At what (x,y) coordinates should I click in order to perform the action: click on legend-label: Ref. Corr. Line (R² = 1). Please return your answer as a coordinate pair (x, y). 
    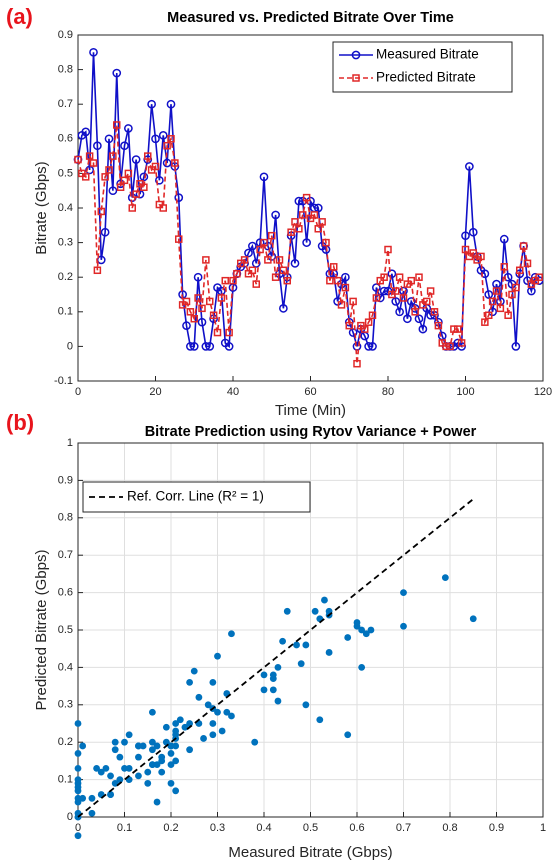
    Looking at the image, I should click on (195, 496).